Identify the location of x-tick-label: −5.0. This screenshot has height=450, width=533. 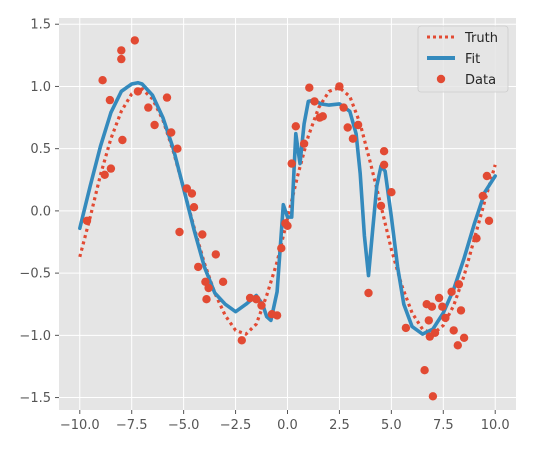
(184, 425).